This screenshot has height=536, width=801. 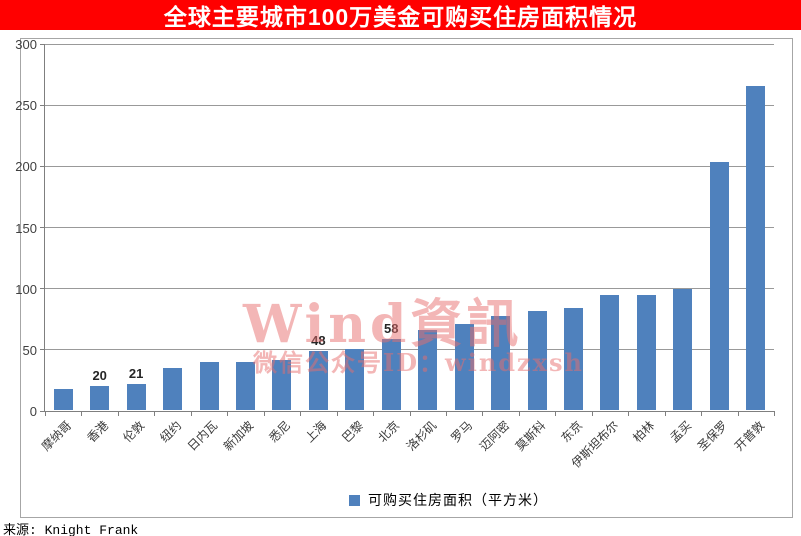 I want to click on bar-孟买, so click(x=683, y=349).